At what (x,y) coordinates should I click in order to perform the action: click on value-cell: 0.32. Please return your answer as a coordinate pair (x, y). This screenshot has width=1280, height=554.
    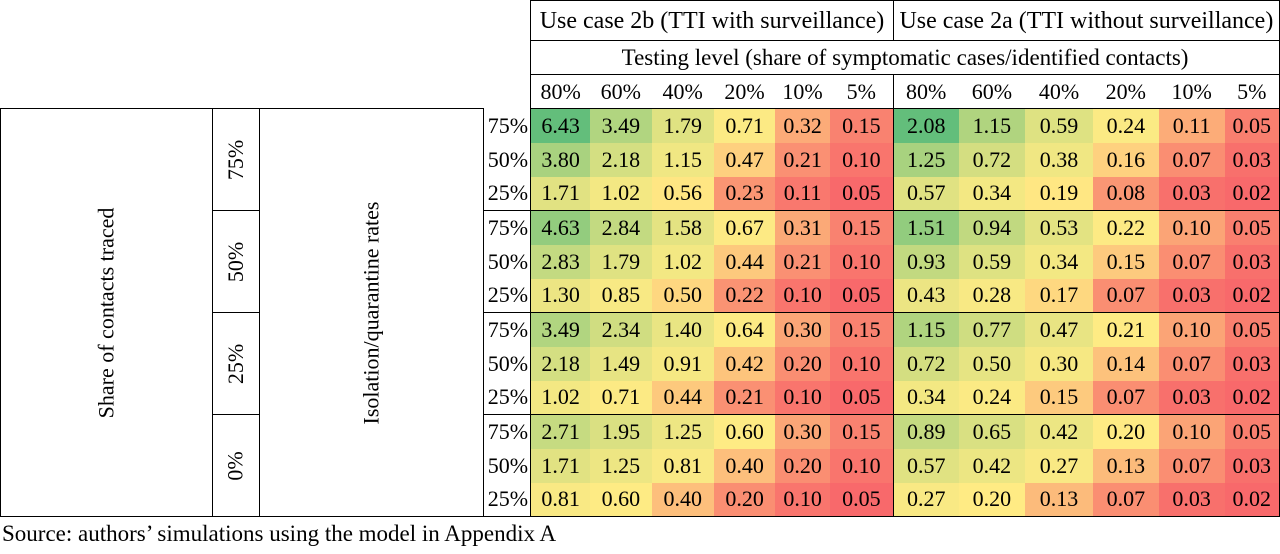
    Looking at the image, I should click on (802, 125).